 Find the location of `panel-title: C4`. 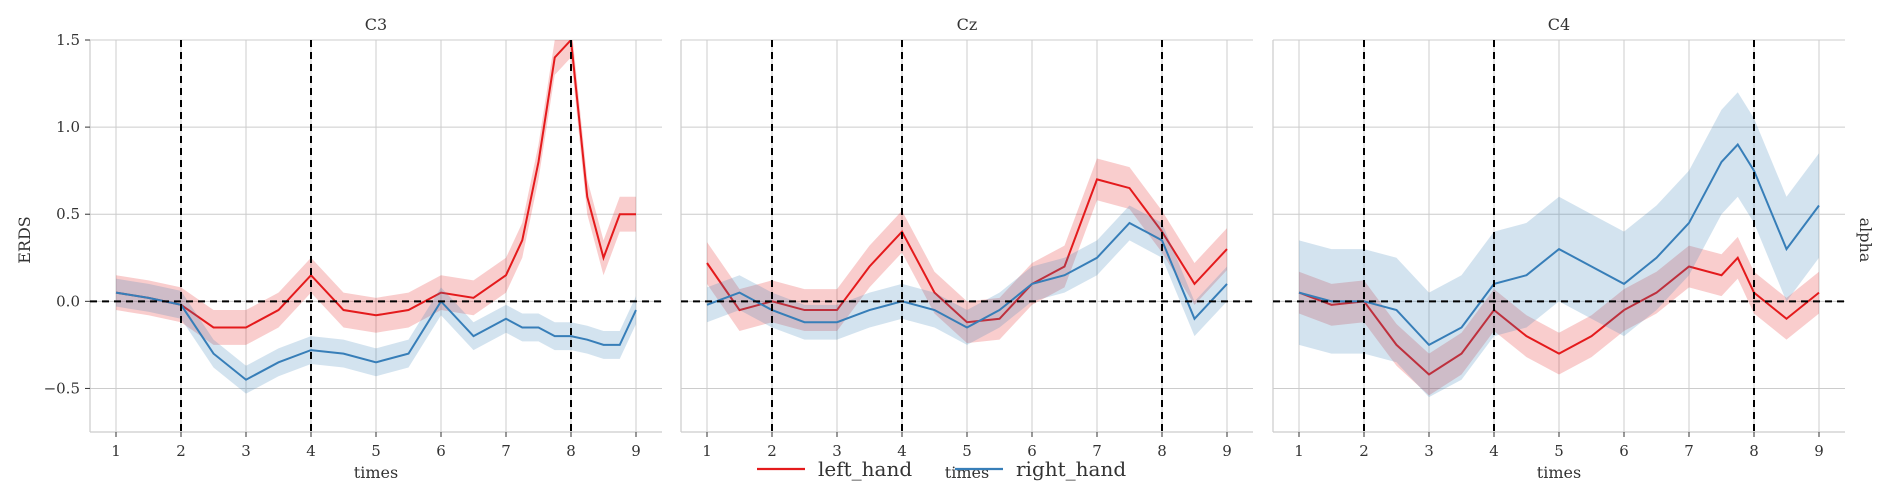

panel-title: C4 is located at coordinates (1559, 24).